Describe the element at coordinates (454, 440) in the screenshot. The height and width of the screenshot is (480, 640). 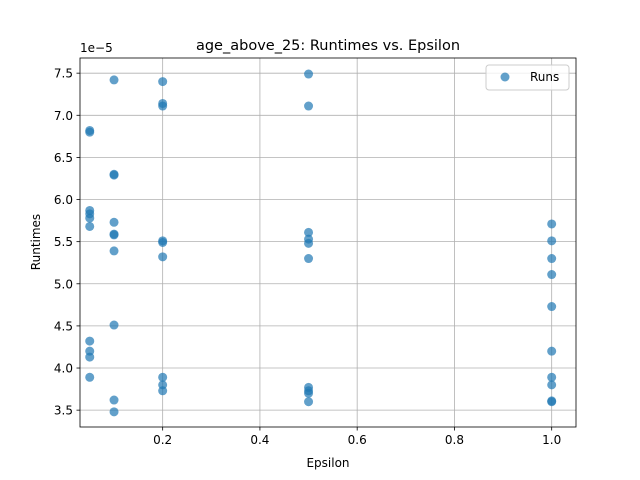
I see `x-tick-label: 0.8` at that location.